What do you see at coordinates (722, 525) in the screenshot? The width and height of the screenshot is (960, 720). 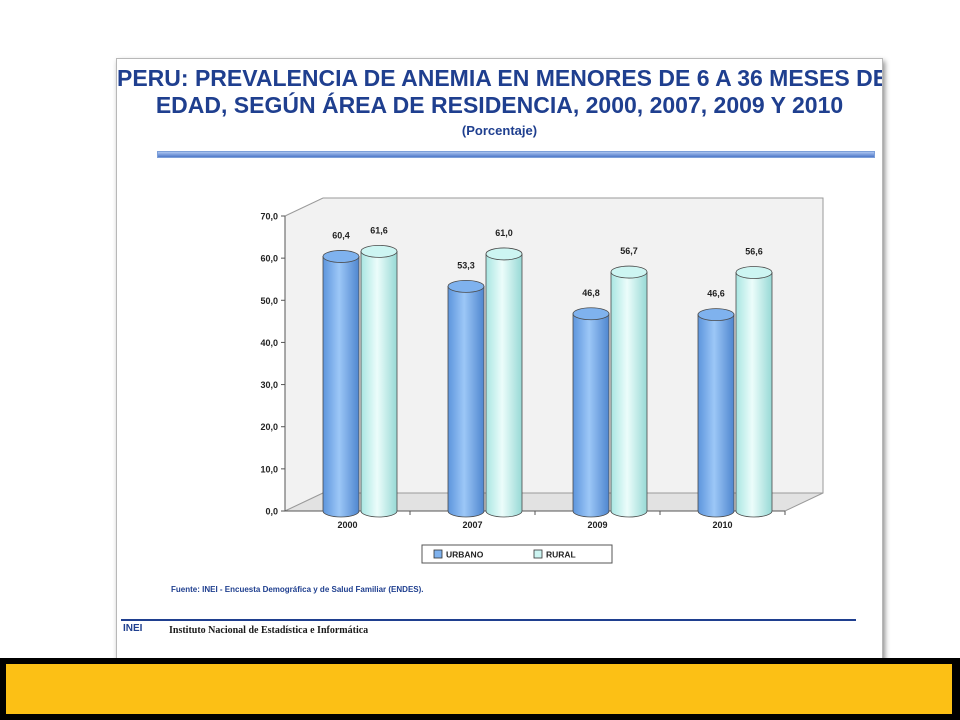 I see `x-tick-label: 2010` at bounding box center [722, 525].